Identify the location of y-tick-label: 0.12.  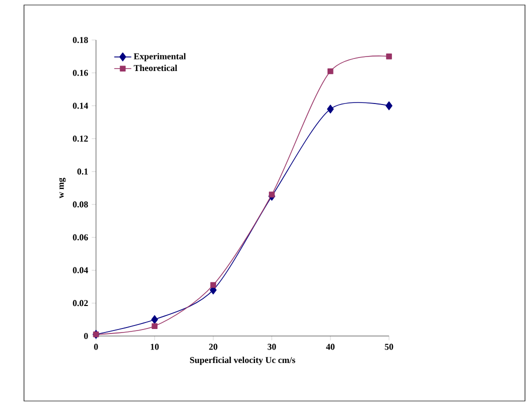
(80, 139).